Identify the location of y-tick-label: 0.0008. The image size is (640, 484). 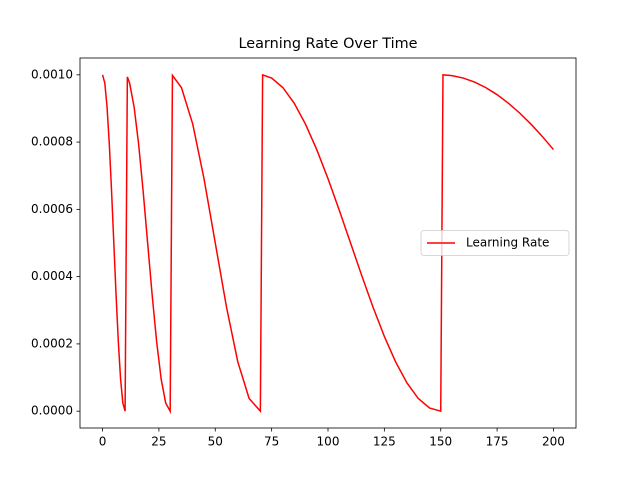
(52, 142).